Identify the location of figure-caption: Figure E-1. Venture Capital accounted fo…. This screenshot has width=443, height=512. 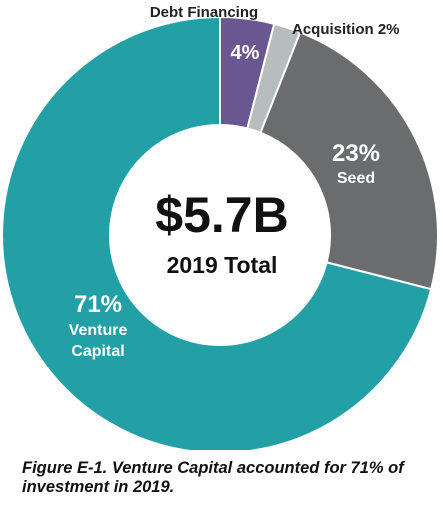
(213, 477).